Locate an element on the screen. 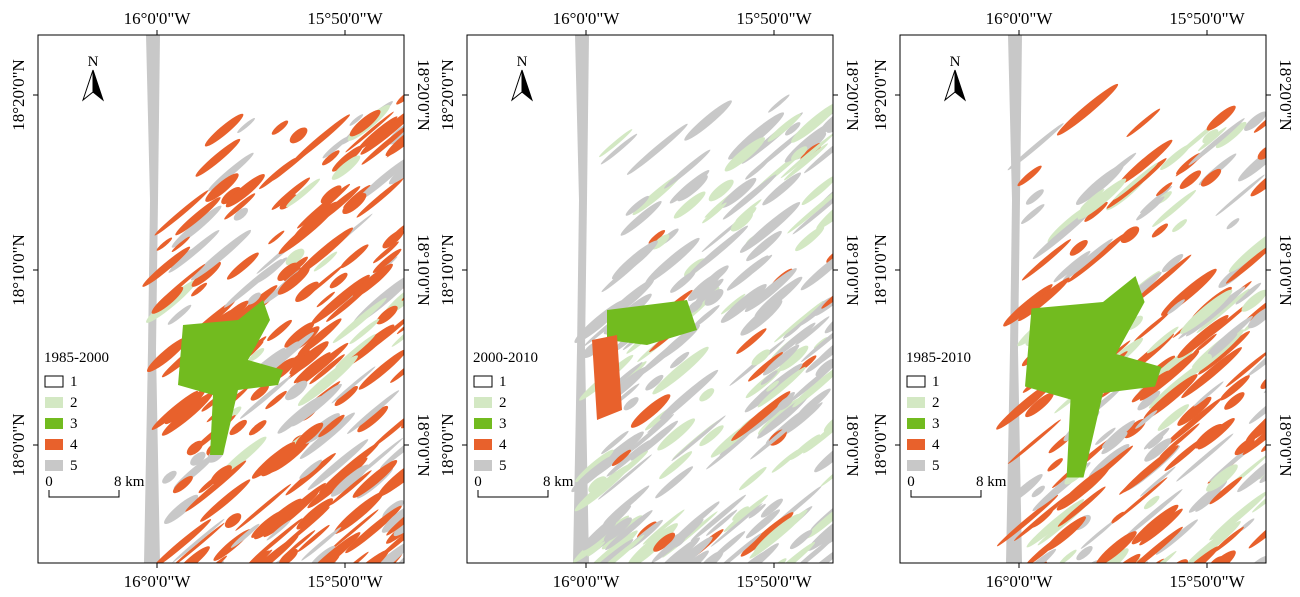 This screenshot has height=597, width=1300. lat-label-left: 18°20'0"N is located at coordinates (18, 95).